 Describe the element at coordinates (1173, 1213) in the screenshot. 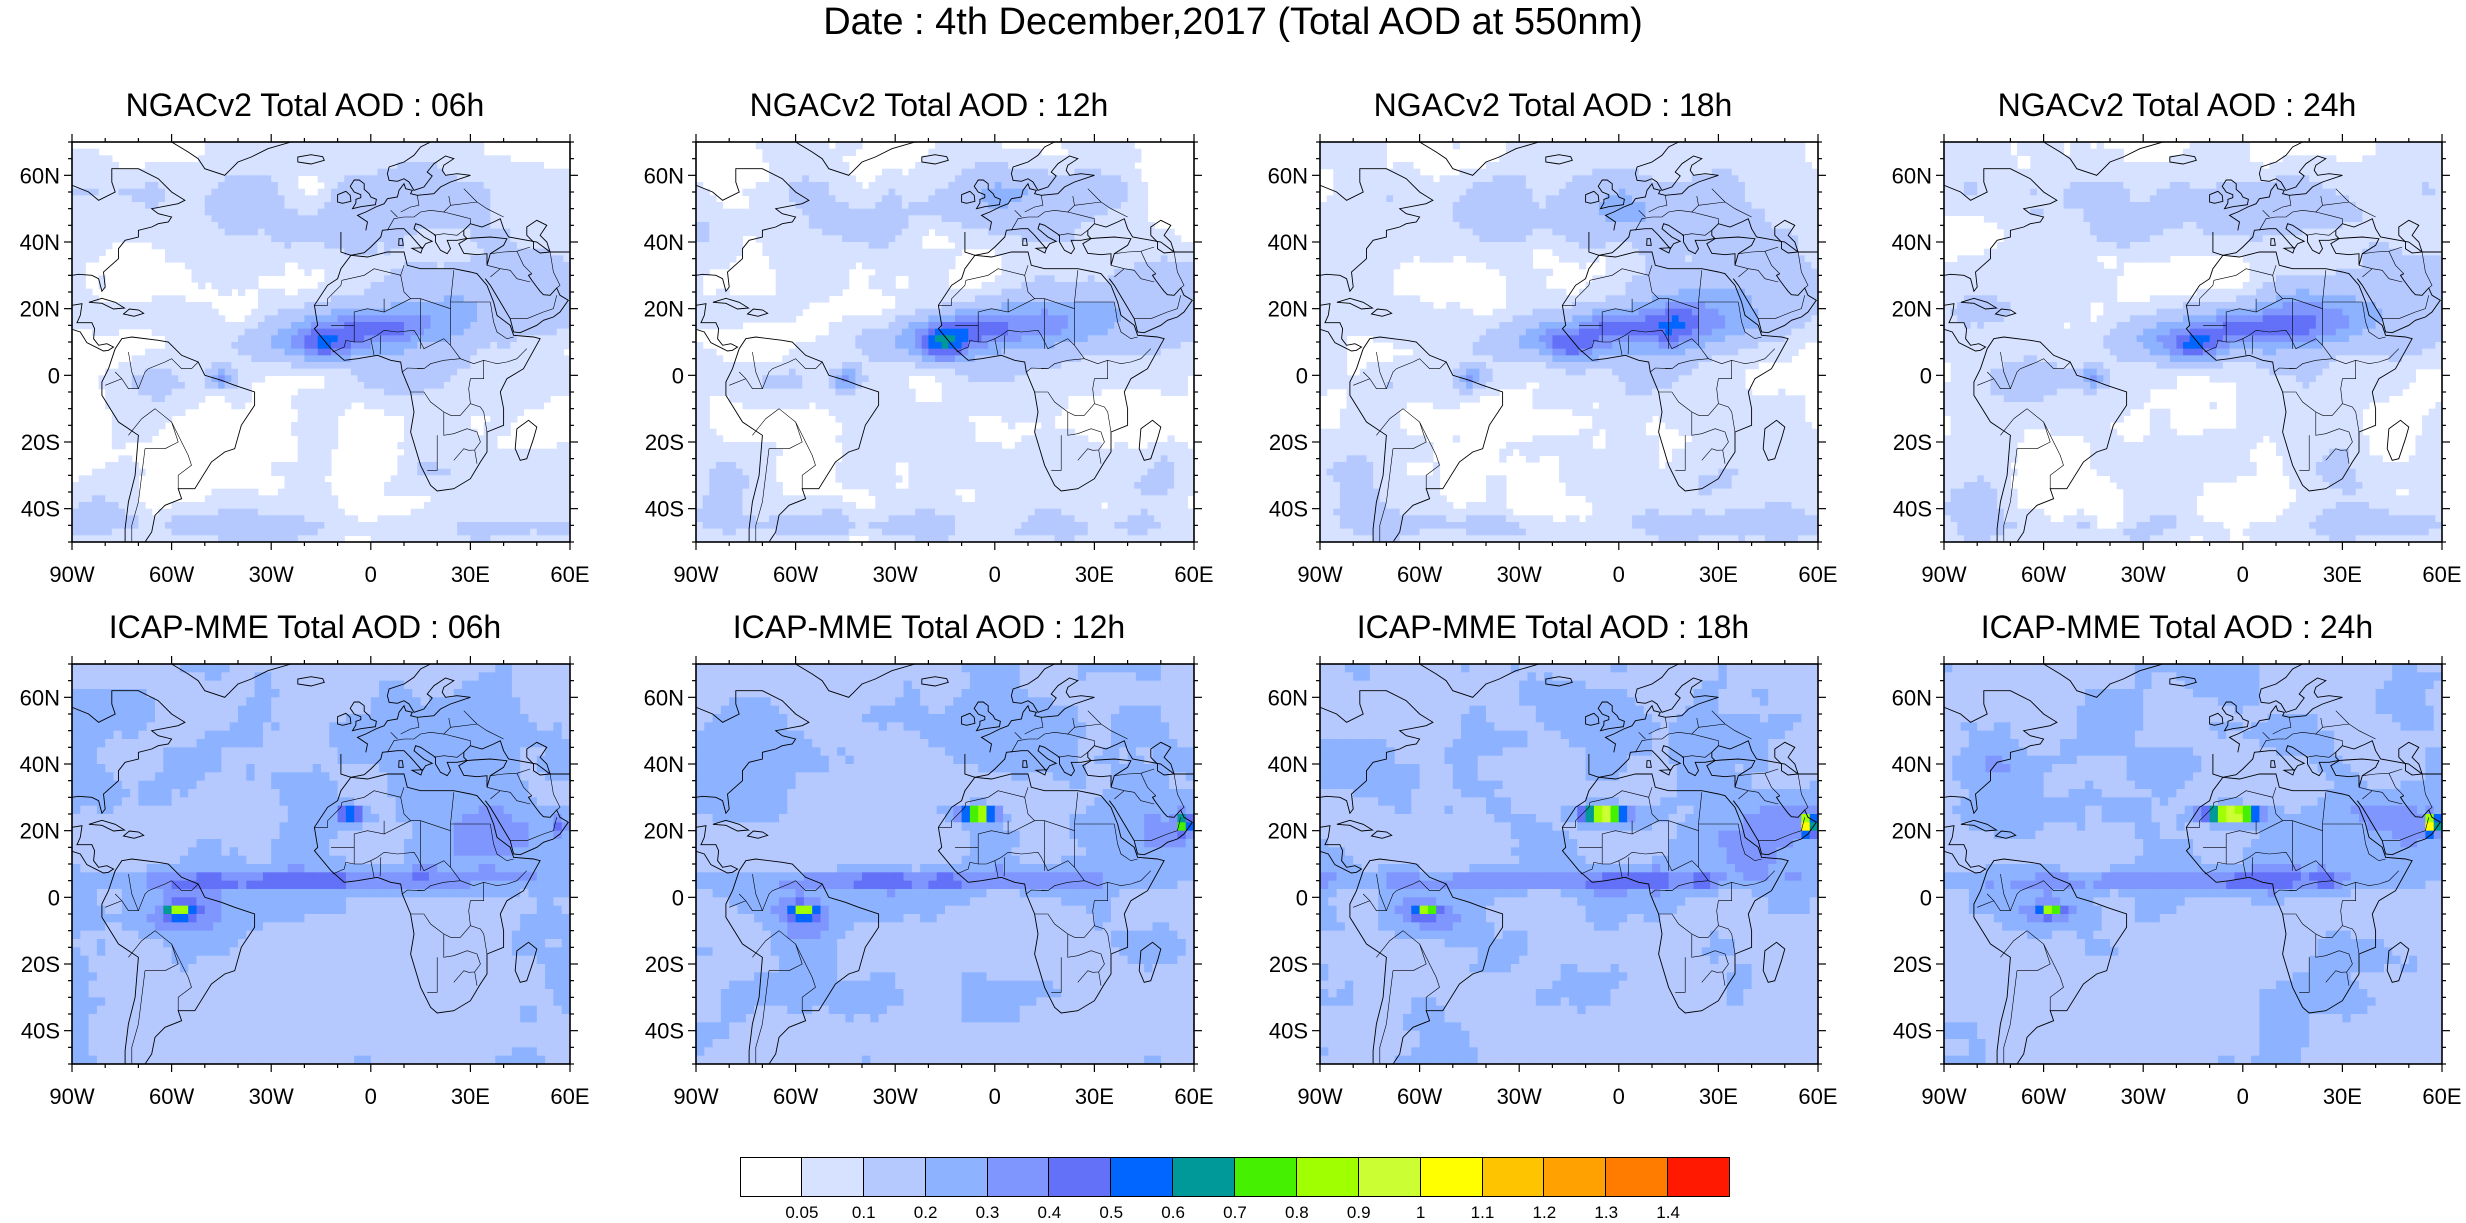

I see `colorbar-label: 0.6` at that location.